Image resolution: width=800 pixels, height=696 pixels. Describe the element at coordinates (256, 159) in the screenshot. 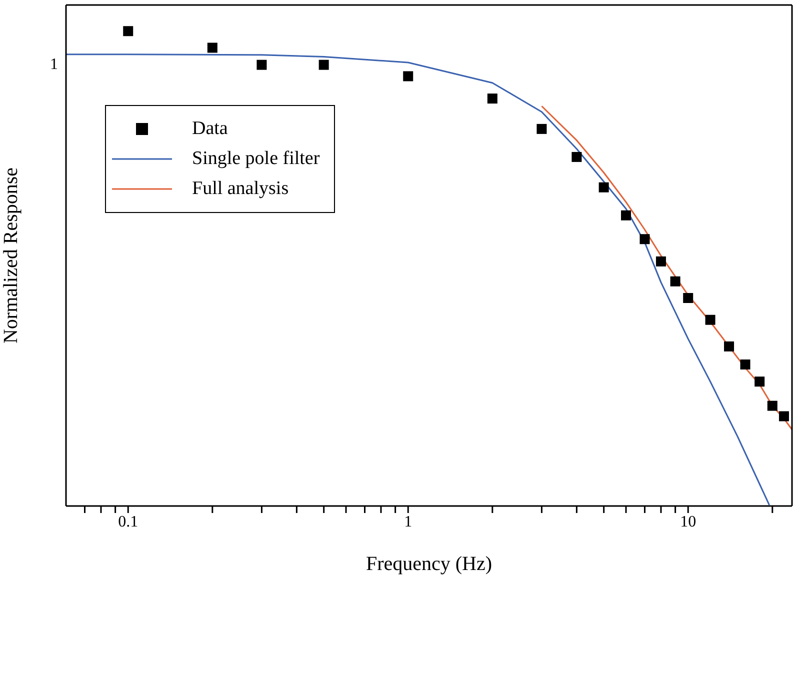

I see `legend-label: Single pole filter` at that location.